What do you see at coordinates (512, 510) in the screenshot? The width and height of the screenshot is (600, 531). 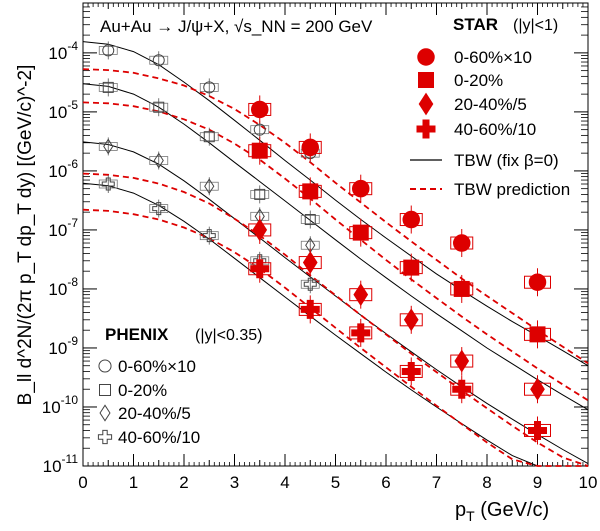 I see `x-axis-label-rest: (GeV/c)` at bounding box center [512, 510].